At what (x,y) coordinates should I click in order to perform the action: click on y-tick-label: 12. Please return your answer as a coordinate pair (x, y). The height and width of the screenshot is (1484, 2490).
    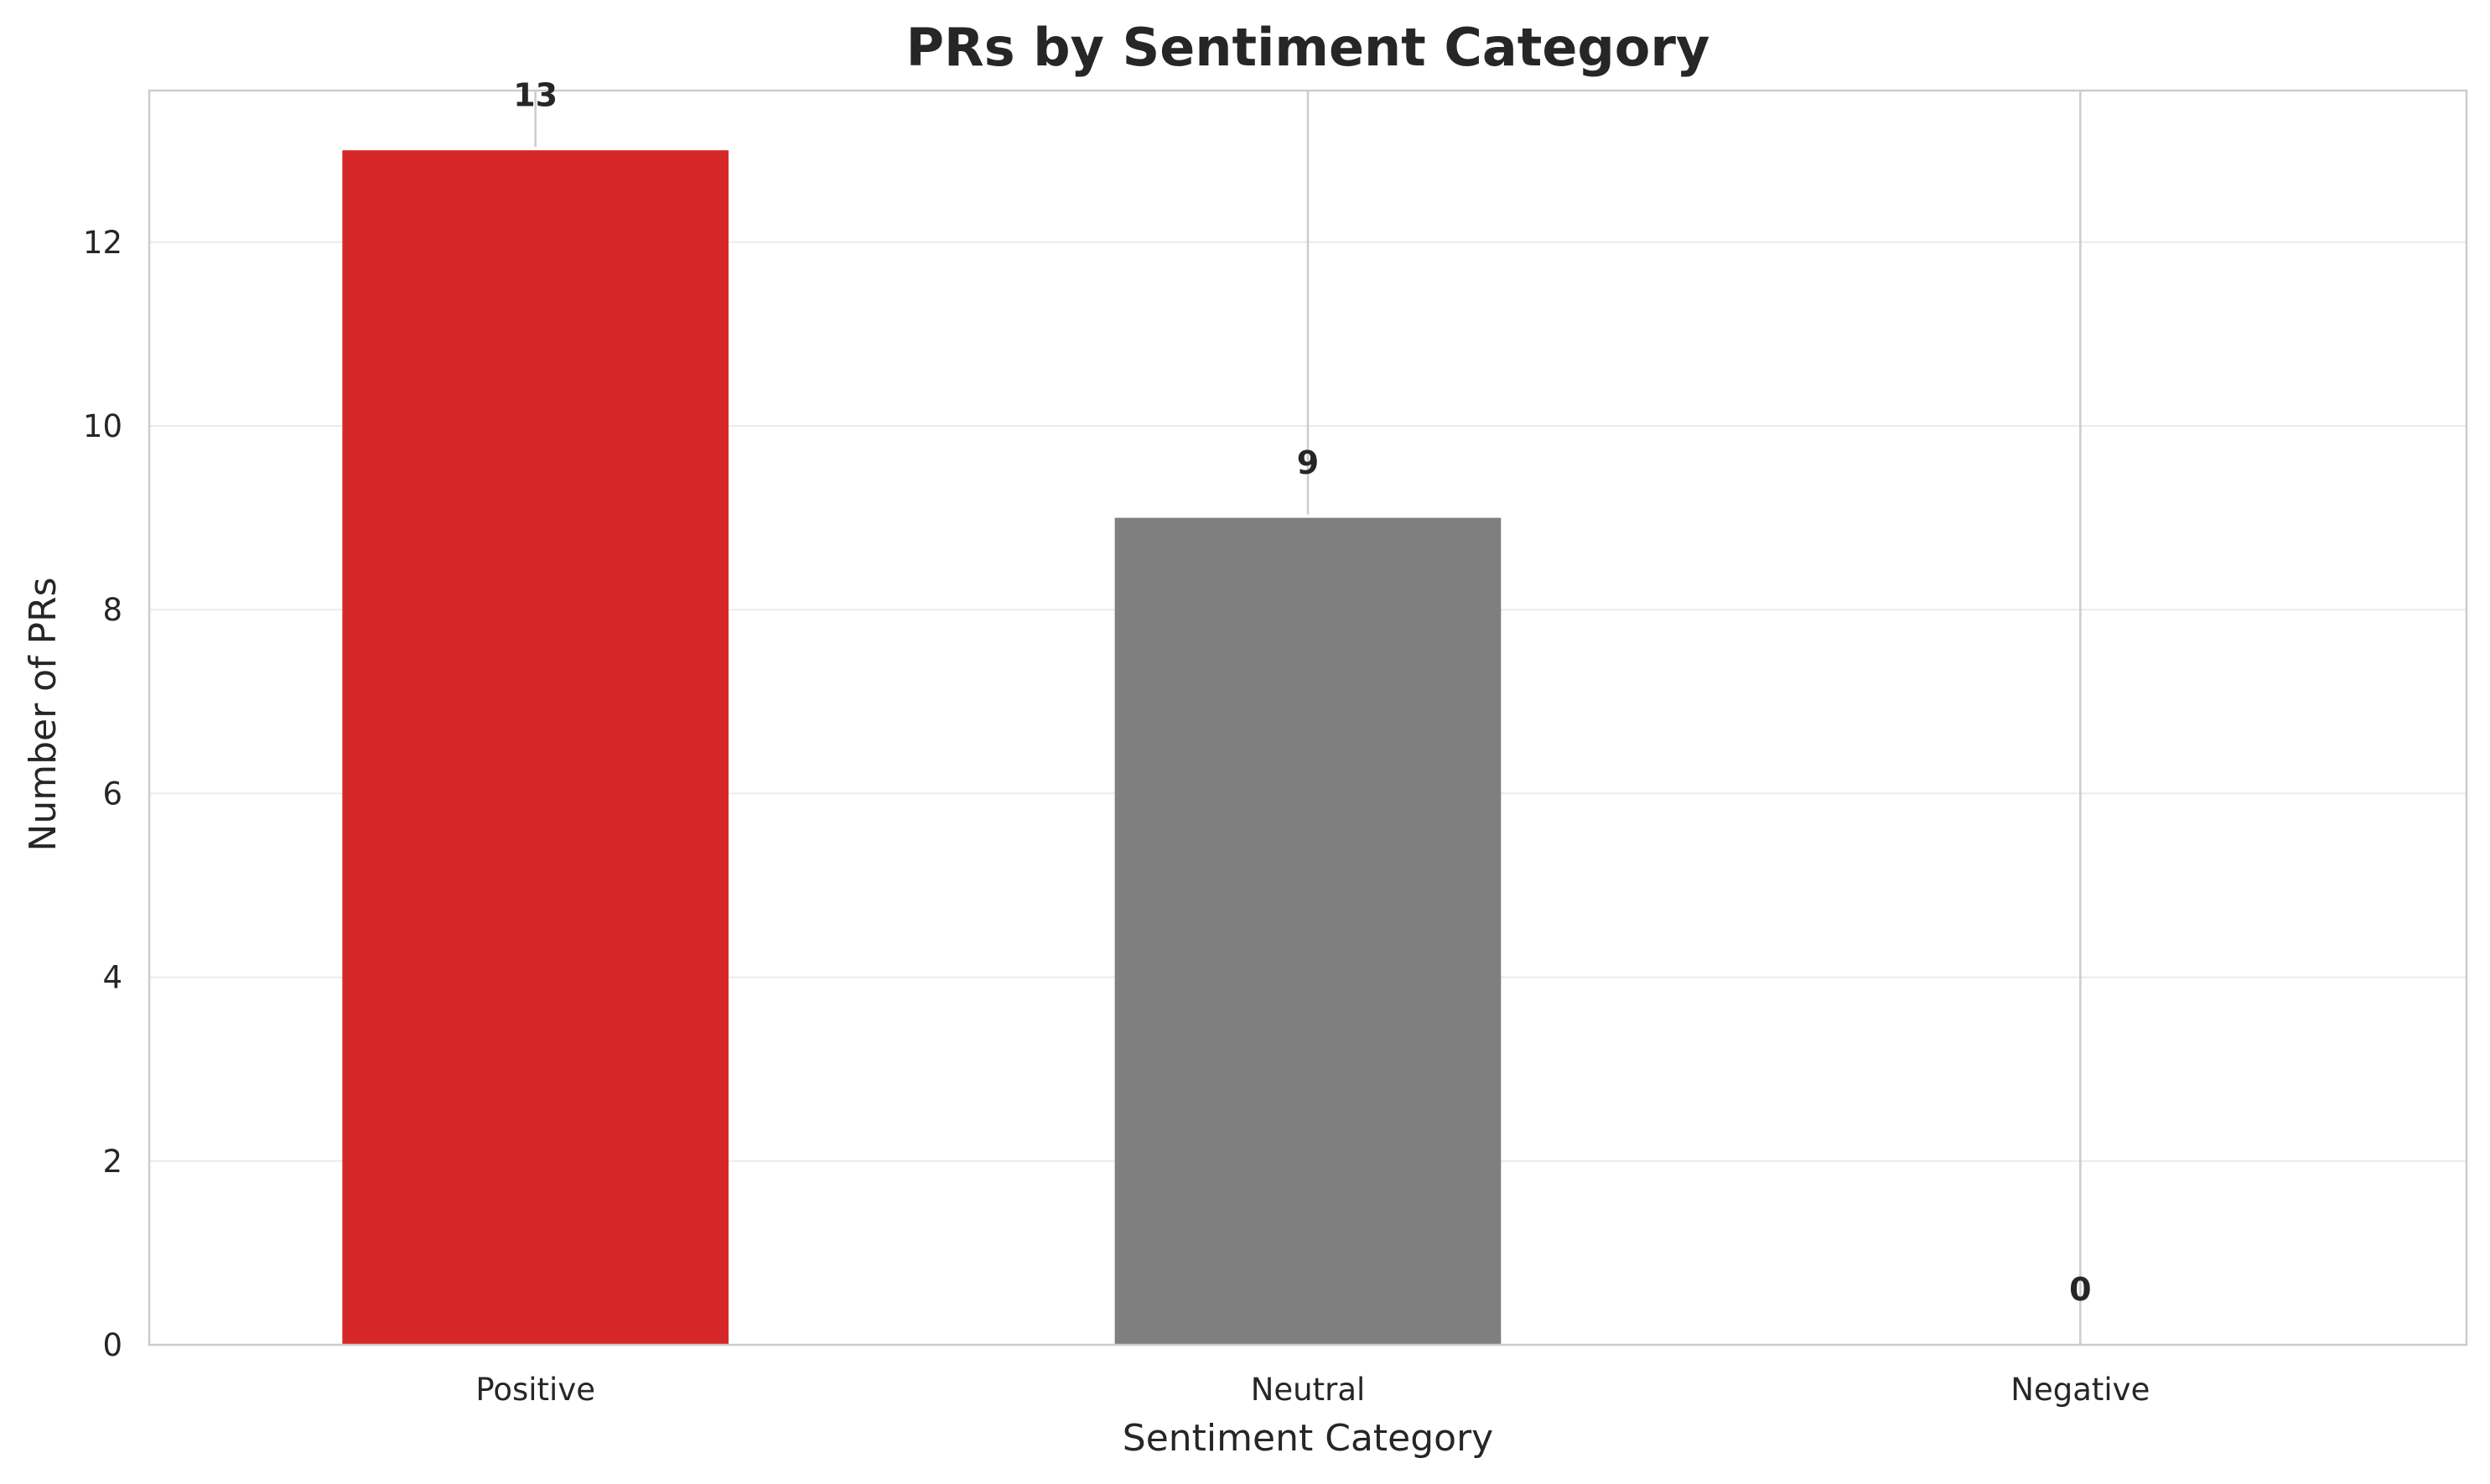
    Looking at the image, I should click on (102, 243).